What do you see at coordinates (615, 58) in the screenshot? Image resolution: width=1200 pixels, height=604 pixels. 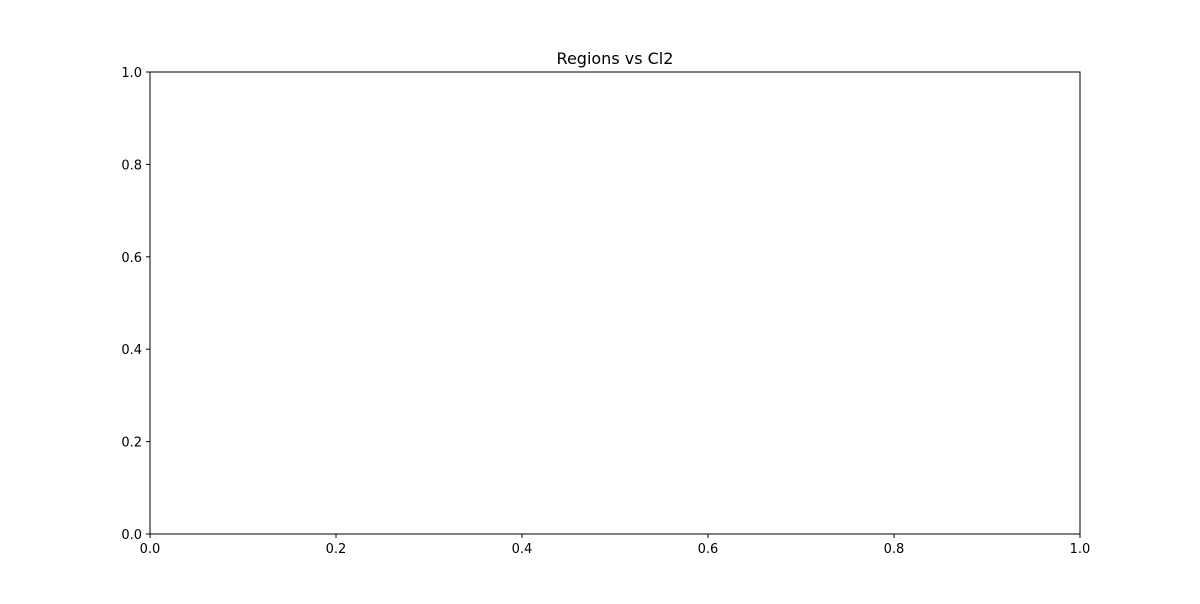 I see `chart-title: Regions vs Cl2` at bounding box center [615, 58].